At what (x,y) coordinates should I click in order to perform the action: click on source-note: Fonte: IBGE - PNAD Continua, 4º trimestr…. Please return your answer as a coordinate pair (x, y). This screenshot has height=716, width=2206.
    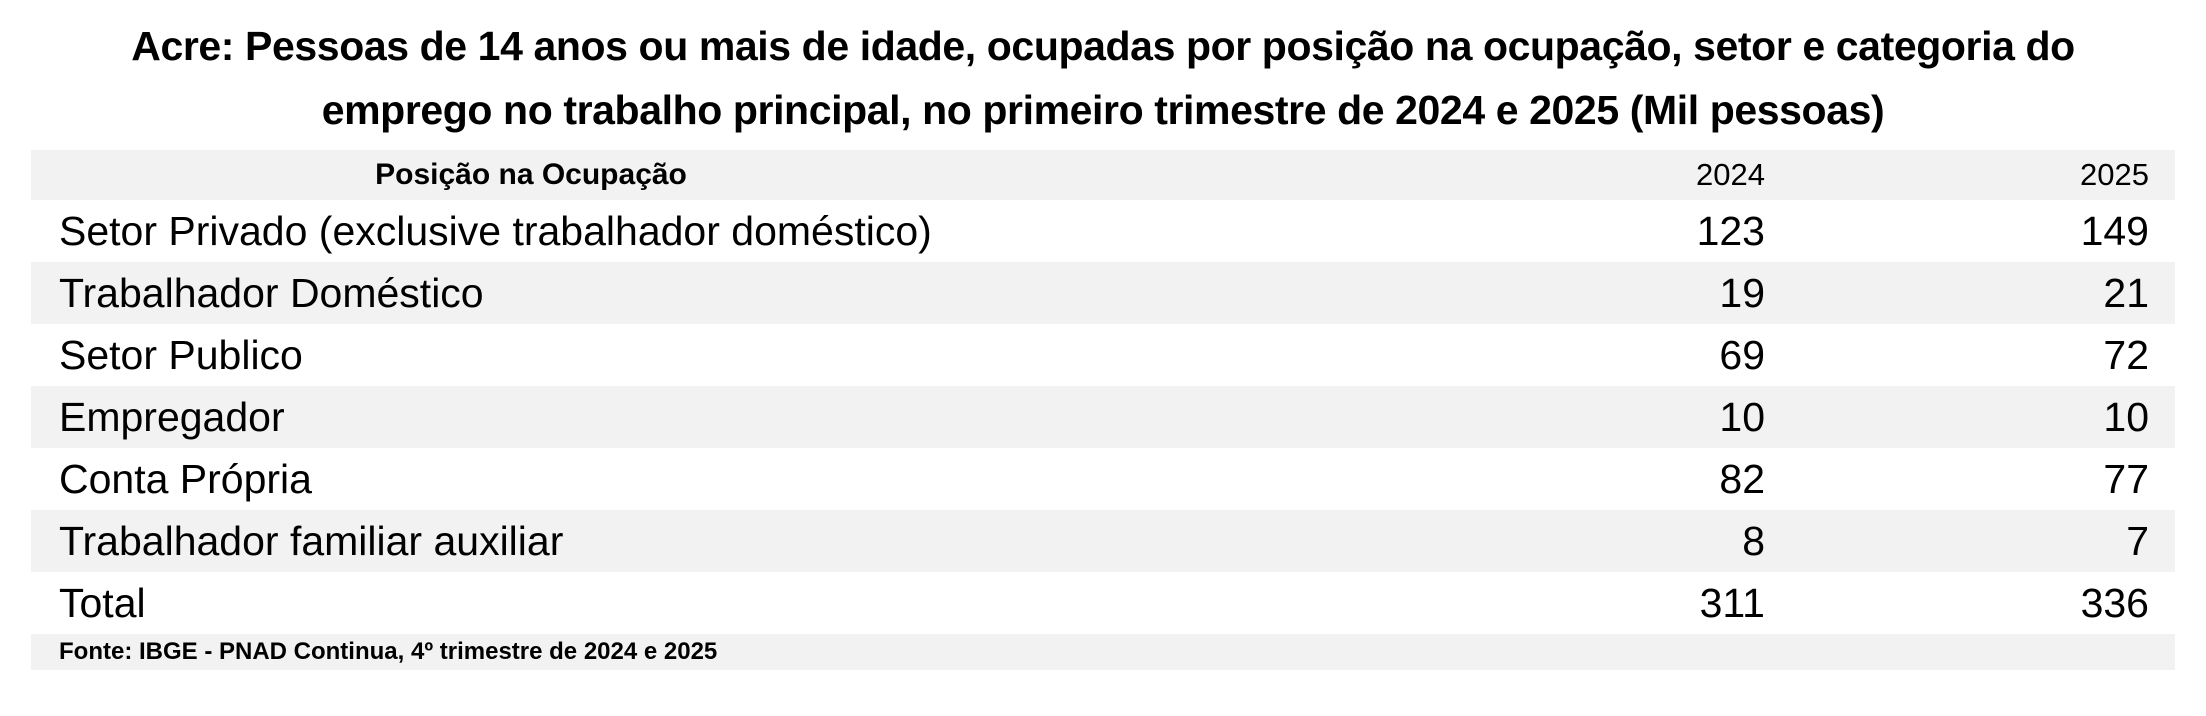
    Looking at the image, I should click on (388, 651).